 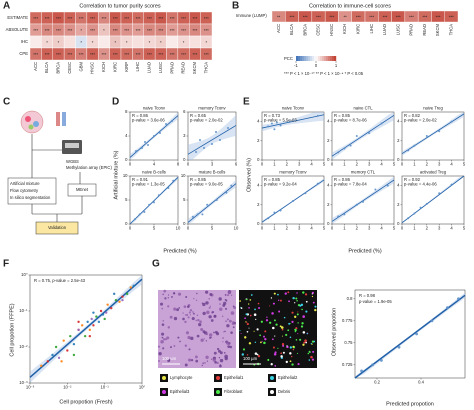 What do you see at coordinates (179, 251) in the screenshot?
I see `x-axis-label: Predicted (%)` at bounding box center [179, 251].